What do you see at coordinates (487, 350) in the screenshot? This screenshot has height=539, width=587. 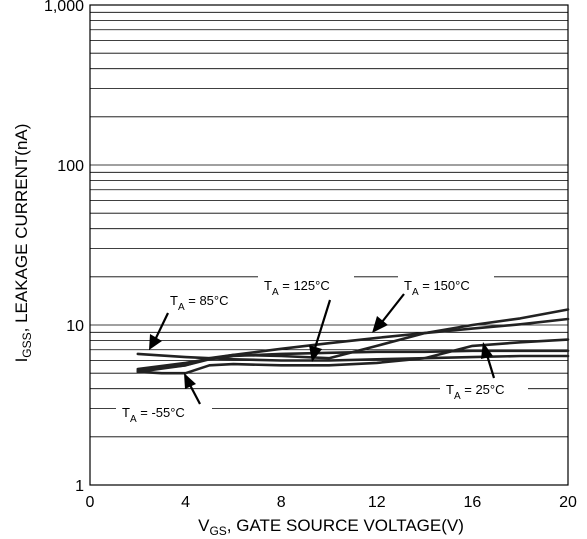 I see `arrowhead-25c` at bounding box center [487, 350].